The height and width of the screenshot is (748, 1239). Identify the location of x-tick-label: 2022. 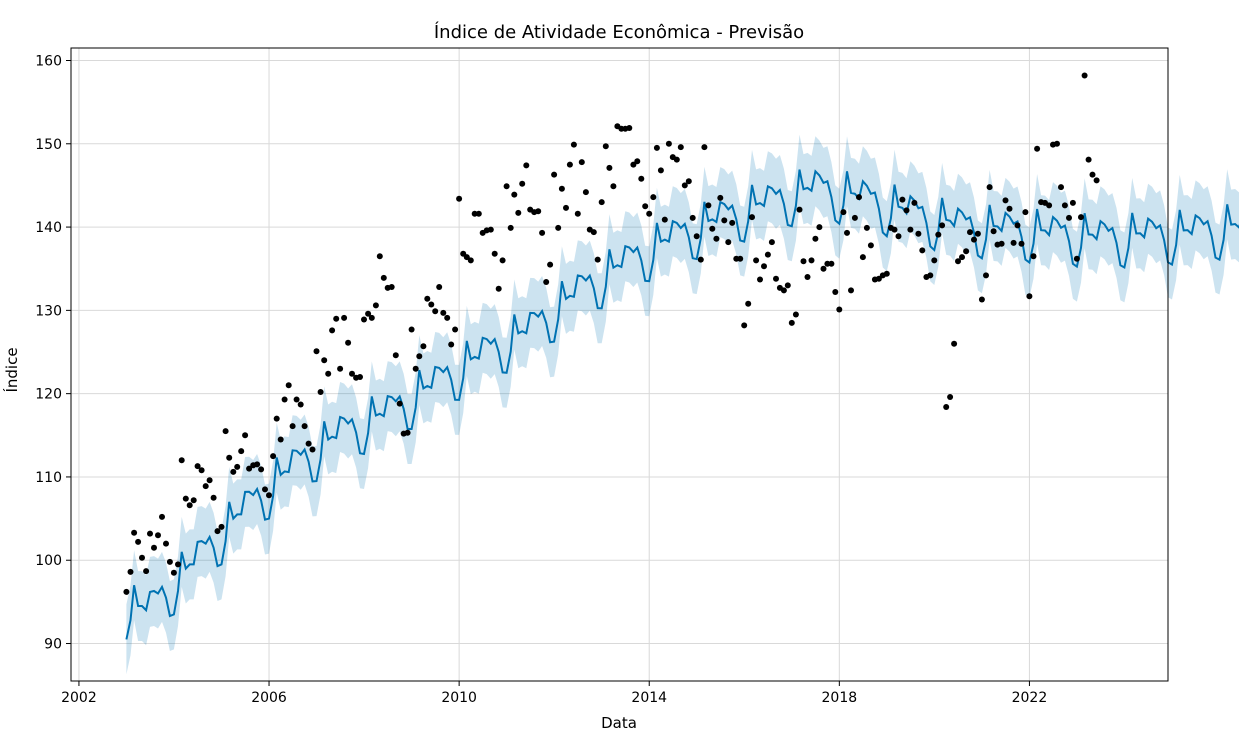
(1030, 698).